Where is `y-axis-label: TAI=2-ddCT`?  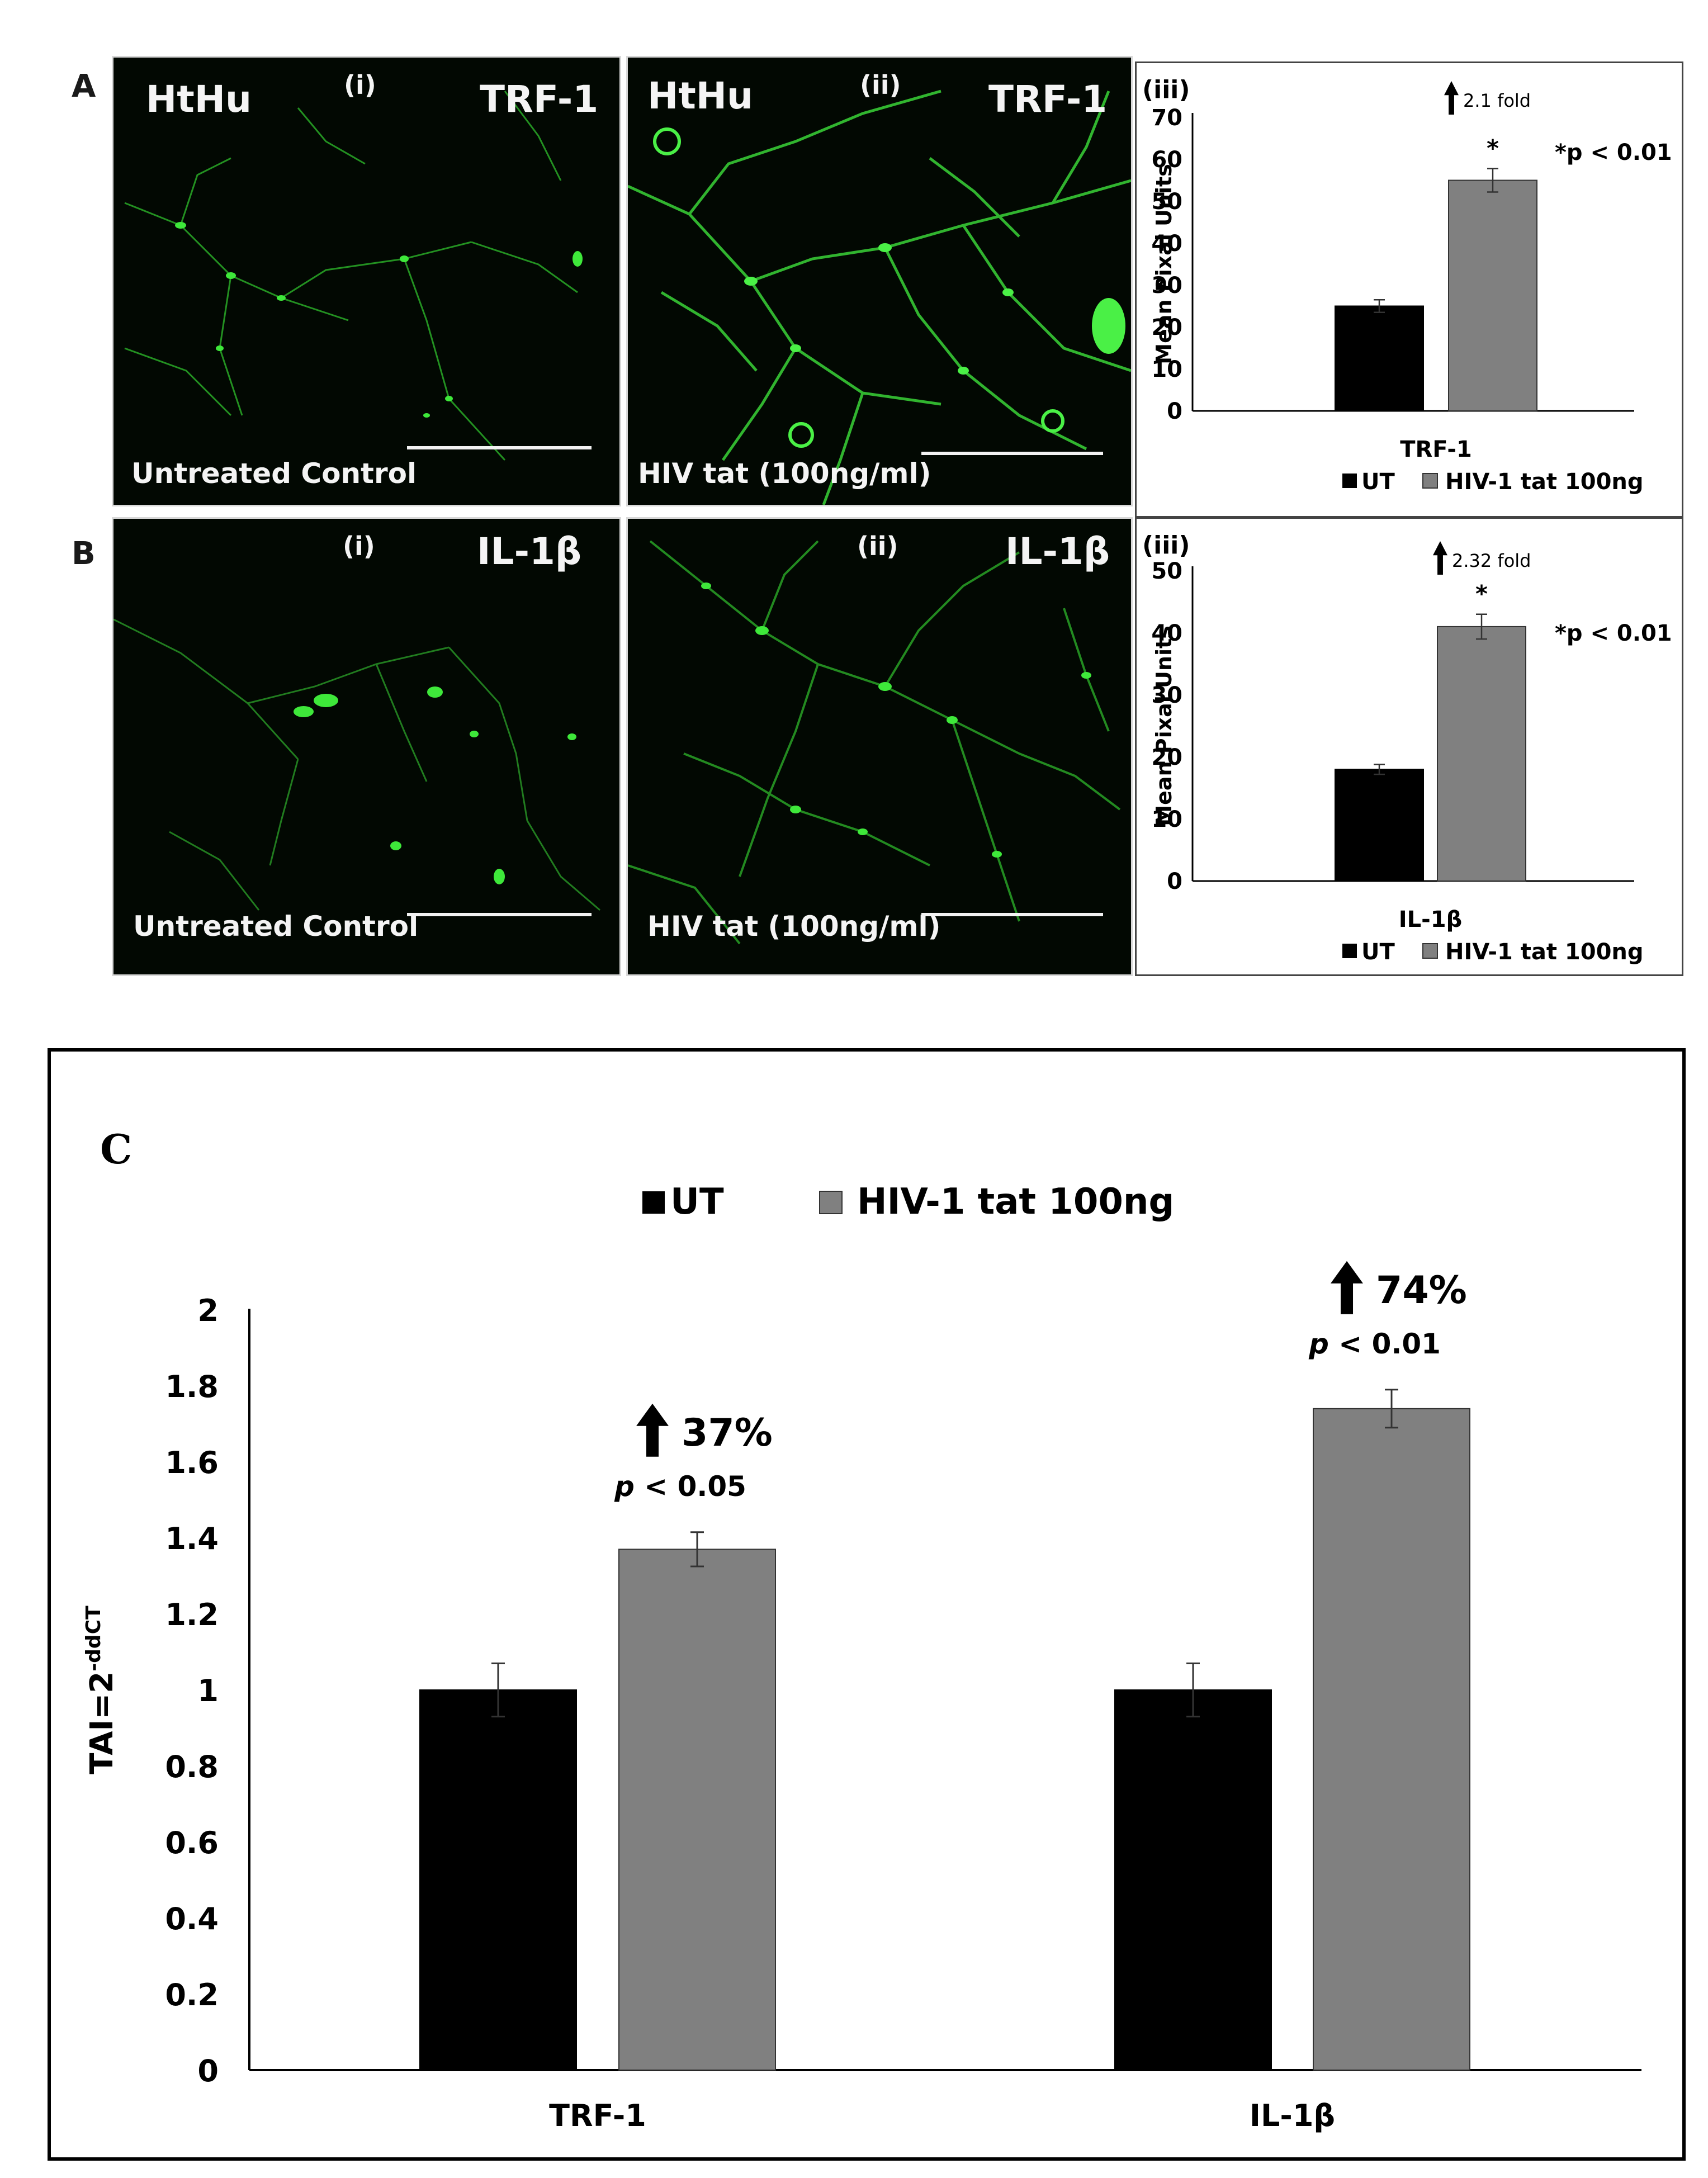
y-axis-label: TAI=2-ddCT is located at coordinates (101, 1690).